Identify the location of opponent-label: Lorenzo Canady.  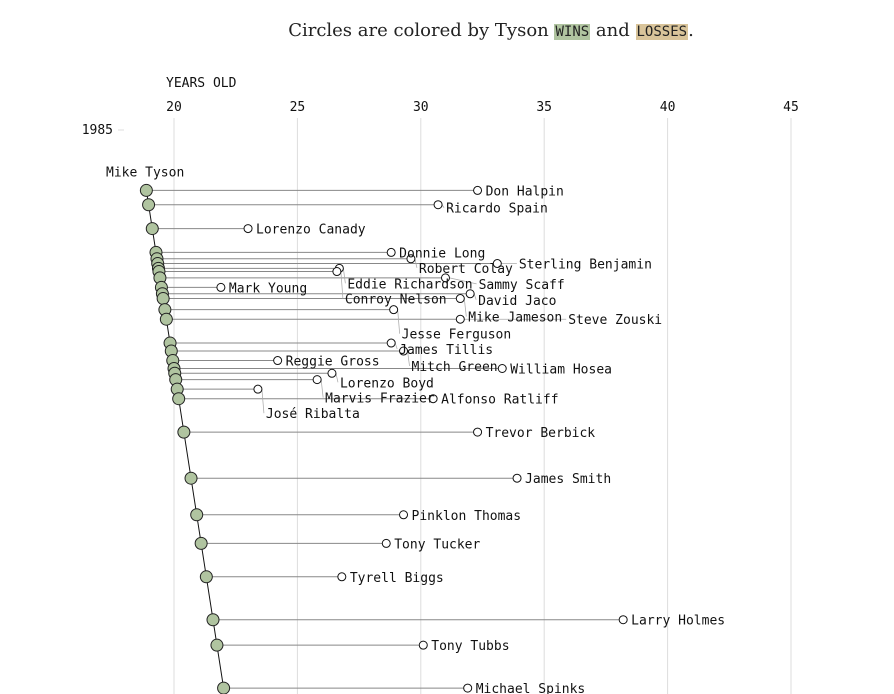
(311, 230).